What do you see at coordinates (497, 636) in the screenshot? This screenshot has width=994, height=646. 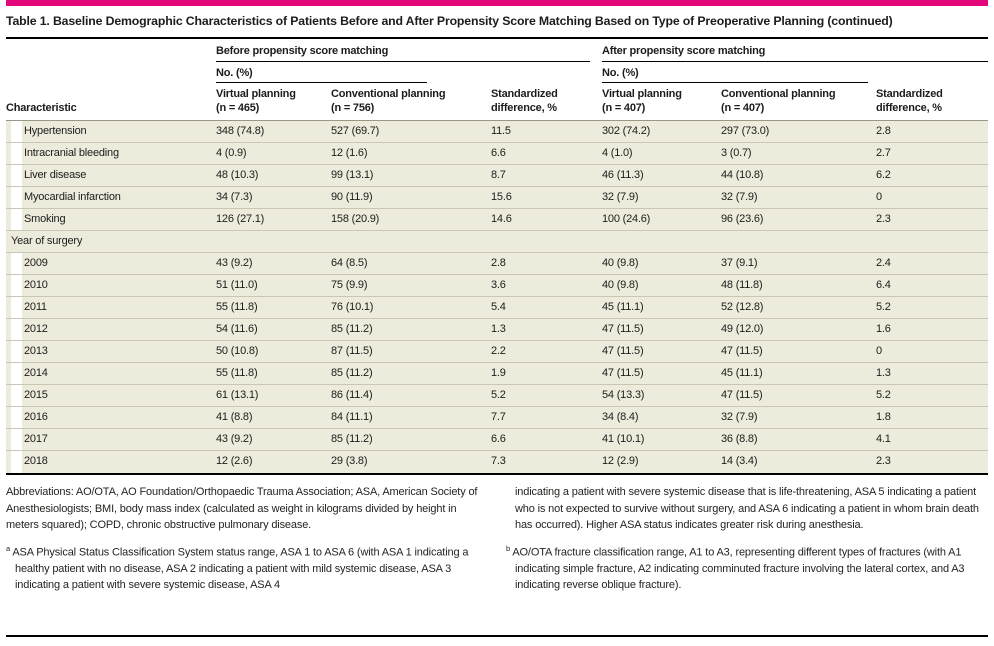 I see `bottom-rule` at bounding box center [497, 636].